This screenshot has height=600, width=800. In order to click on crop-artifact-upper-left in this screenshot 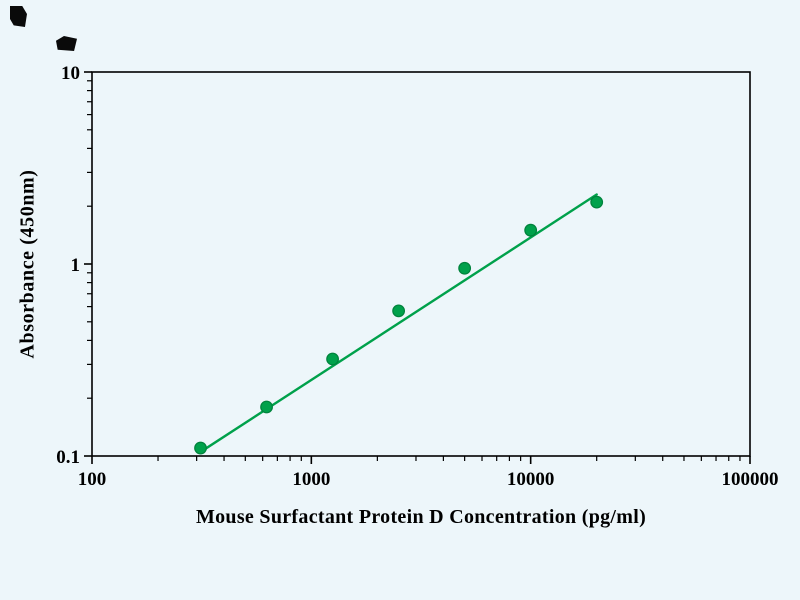, I will do `click(66, 43)`.